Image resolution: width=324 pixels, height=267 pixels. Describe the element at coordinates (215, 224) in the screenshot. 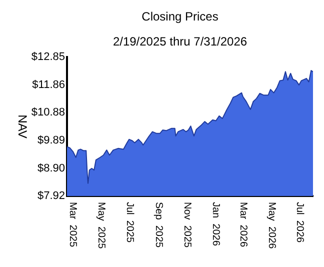

I see `x-tick-label: Jan 2026` at that location.